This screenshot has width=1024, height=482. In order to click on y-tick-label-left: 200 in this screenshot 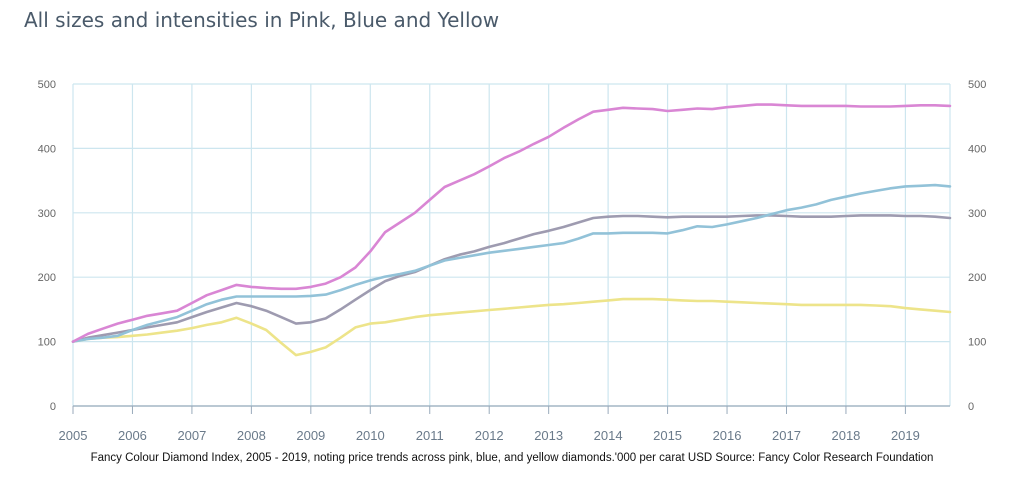, I will do `click(47, 278)`.